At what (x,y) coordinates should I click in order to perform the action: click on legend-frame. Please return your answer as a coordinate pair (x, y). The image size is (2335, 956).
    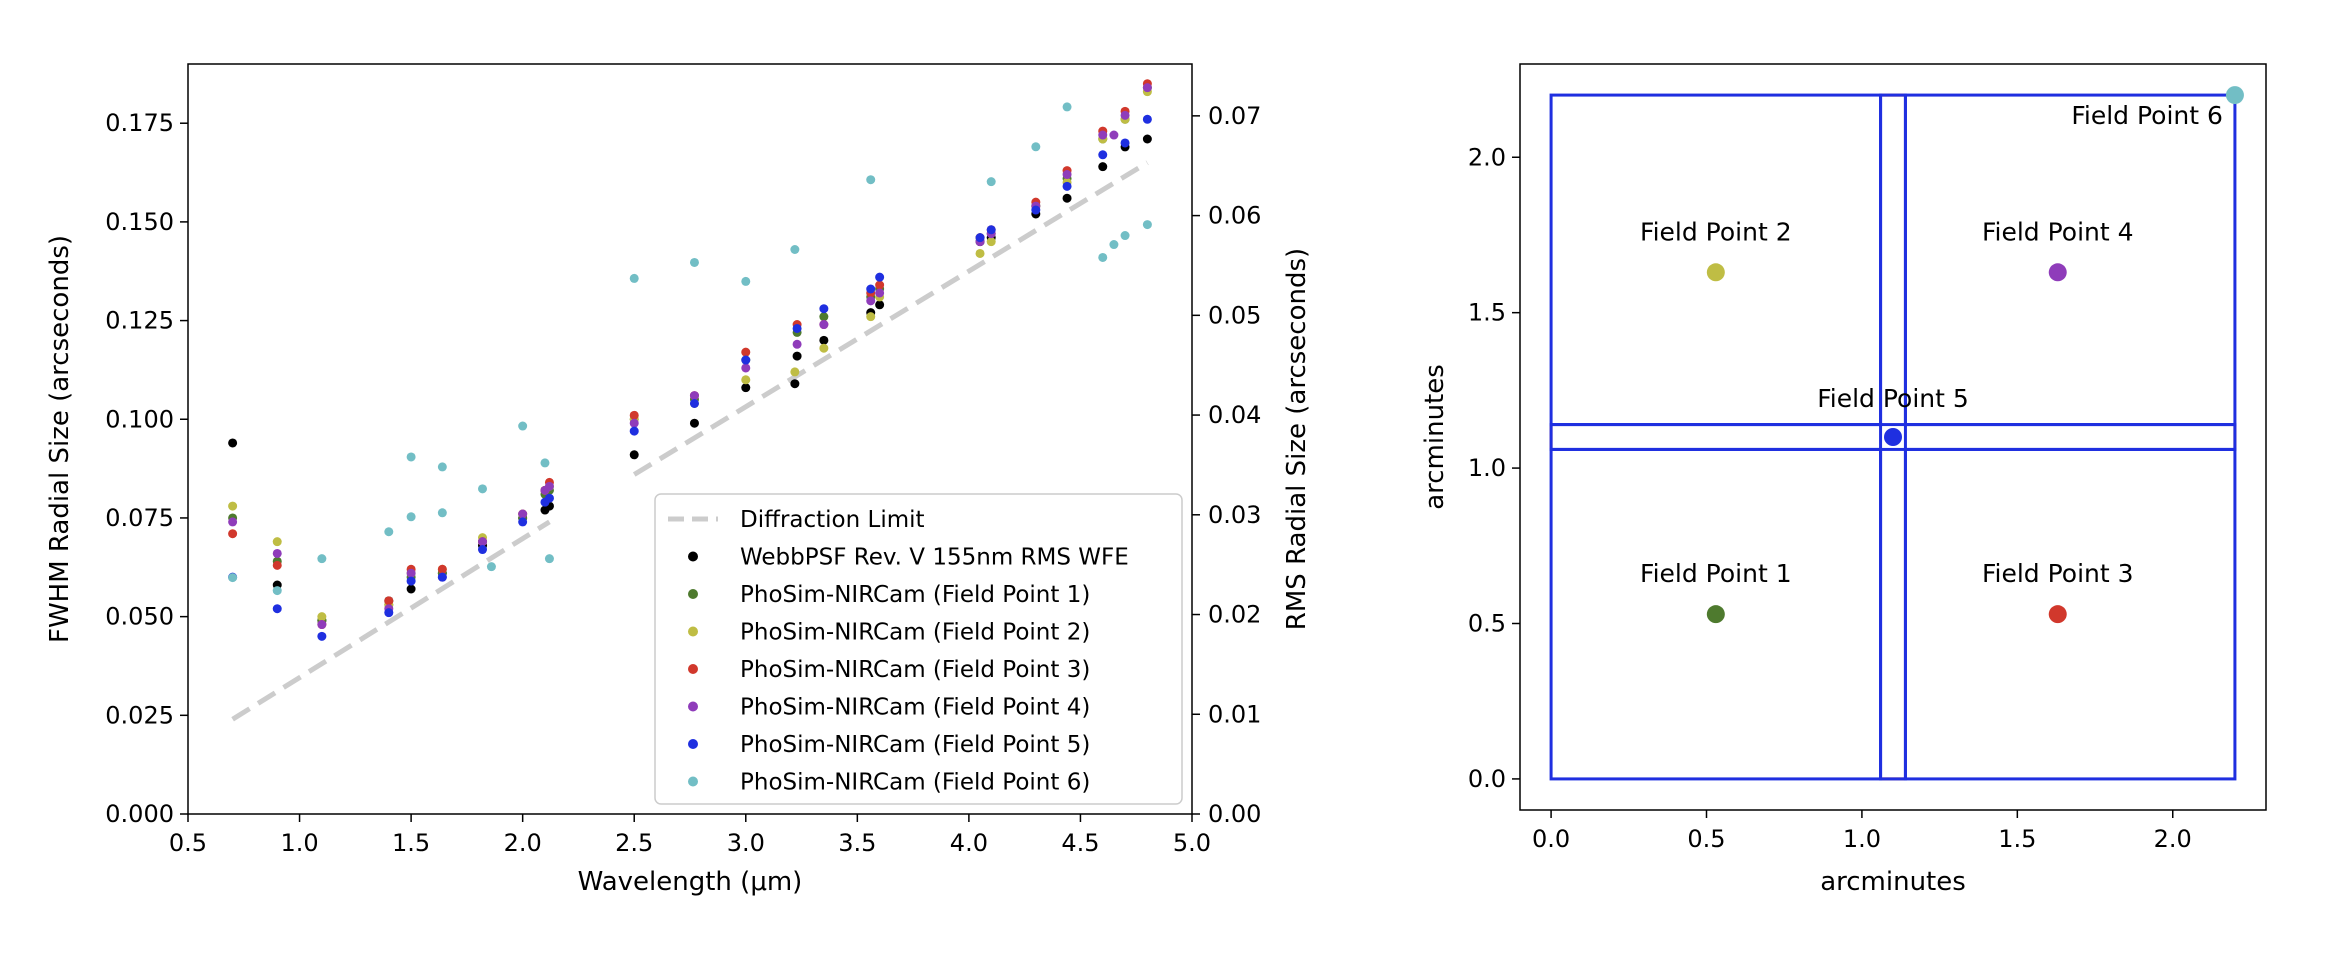
    Looking at the image, I should click on (918, 649).